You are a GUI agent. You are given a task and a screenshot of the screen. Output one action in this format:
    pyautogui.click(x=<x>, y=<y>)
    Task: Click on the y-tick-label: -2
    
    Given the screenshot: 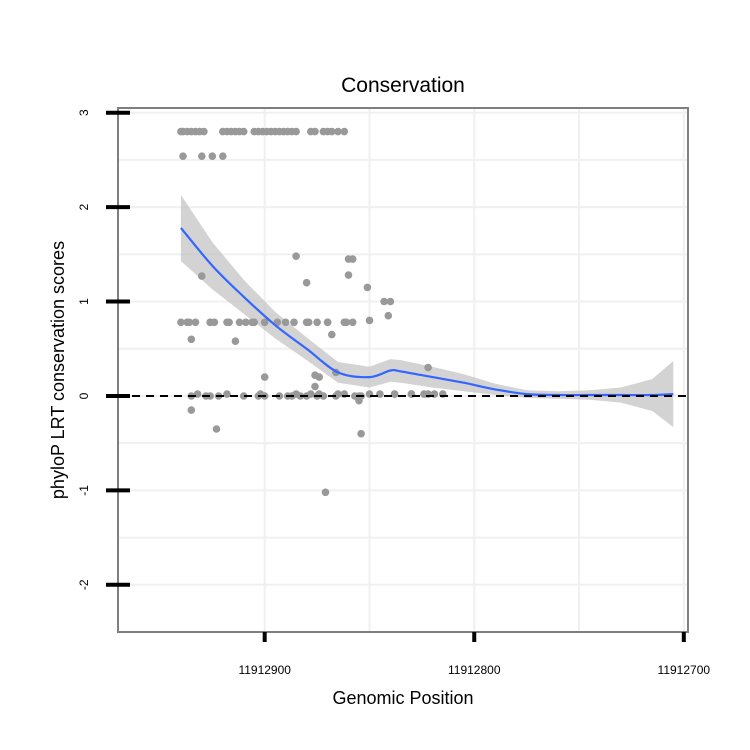 What is the action you would take?
    pyautogui.click(x=84, y=584)
    